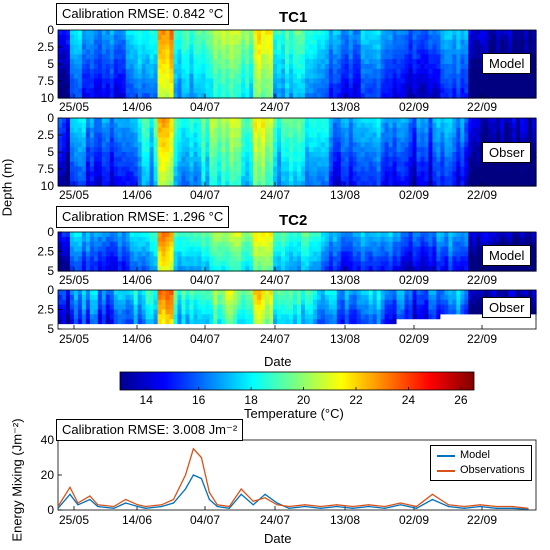 Image resolution: width=550 pixels, height=550 pixels. Describe the element at coordinates (205, 195) in the screenshot. I see `tc1-obser-xtick-label-2: 04/07` at that location.